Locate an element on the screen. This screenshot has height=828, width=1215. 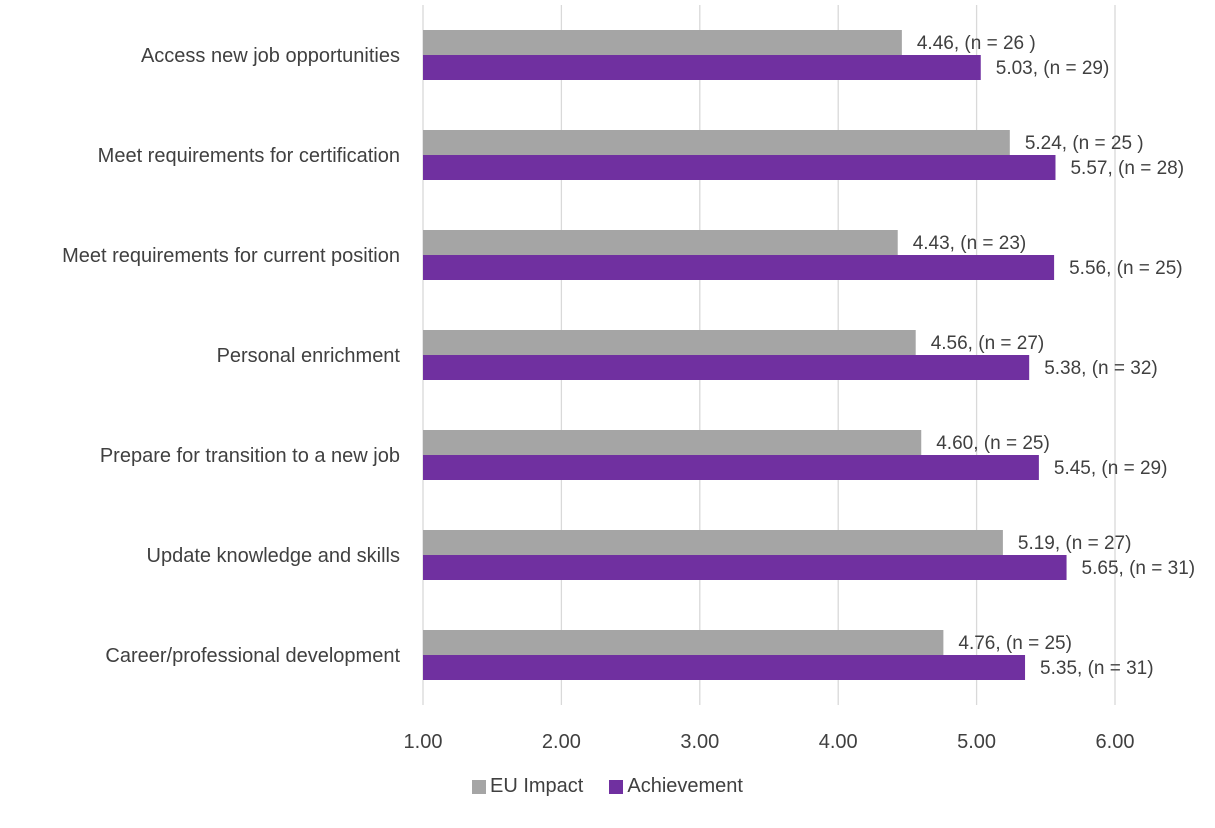
category-label: Prepare for transition to a new job is located at coordinates (250, 456).